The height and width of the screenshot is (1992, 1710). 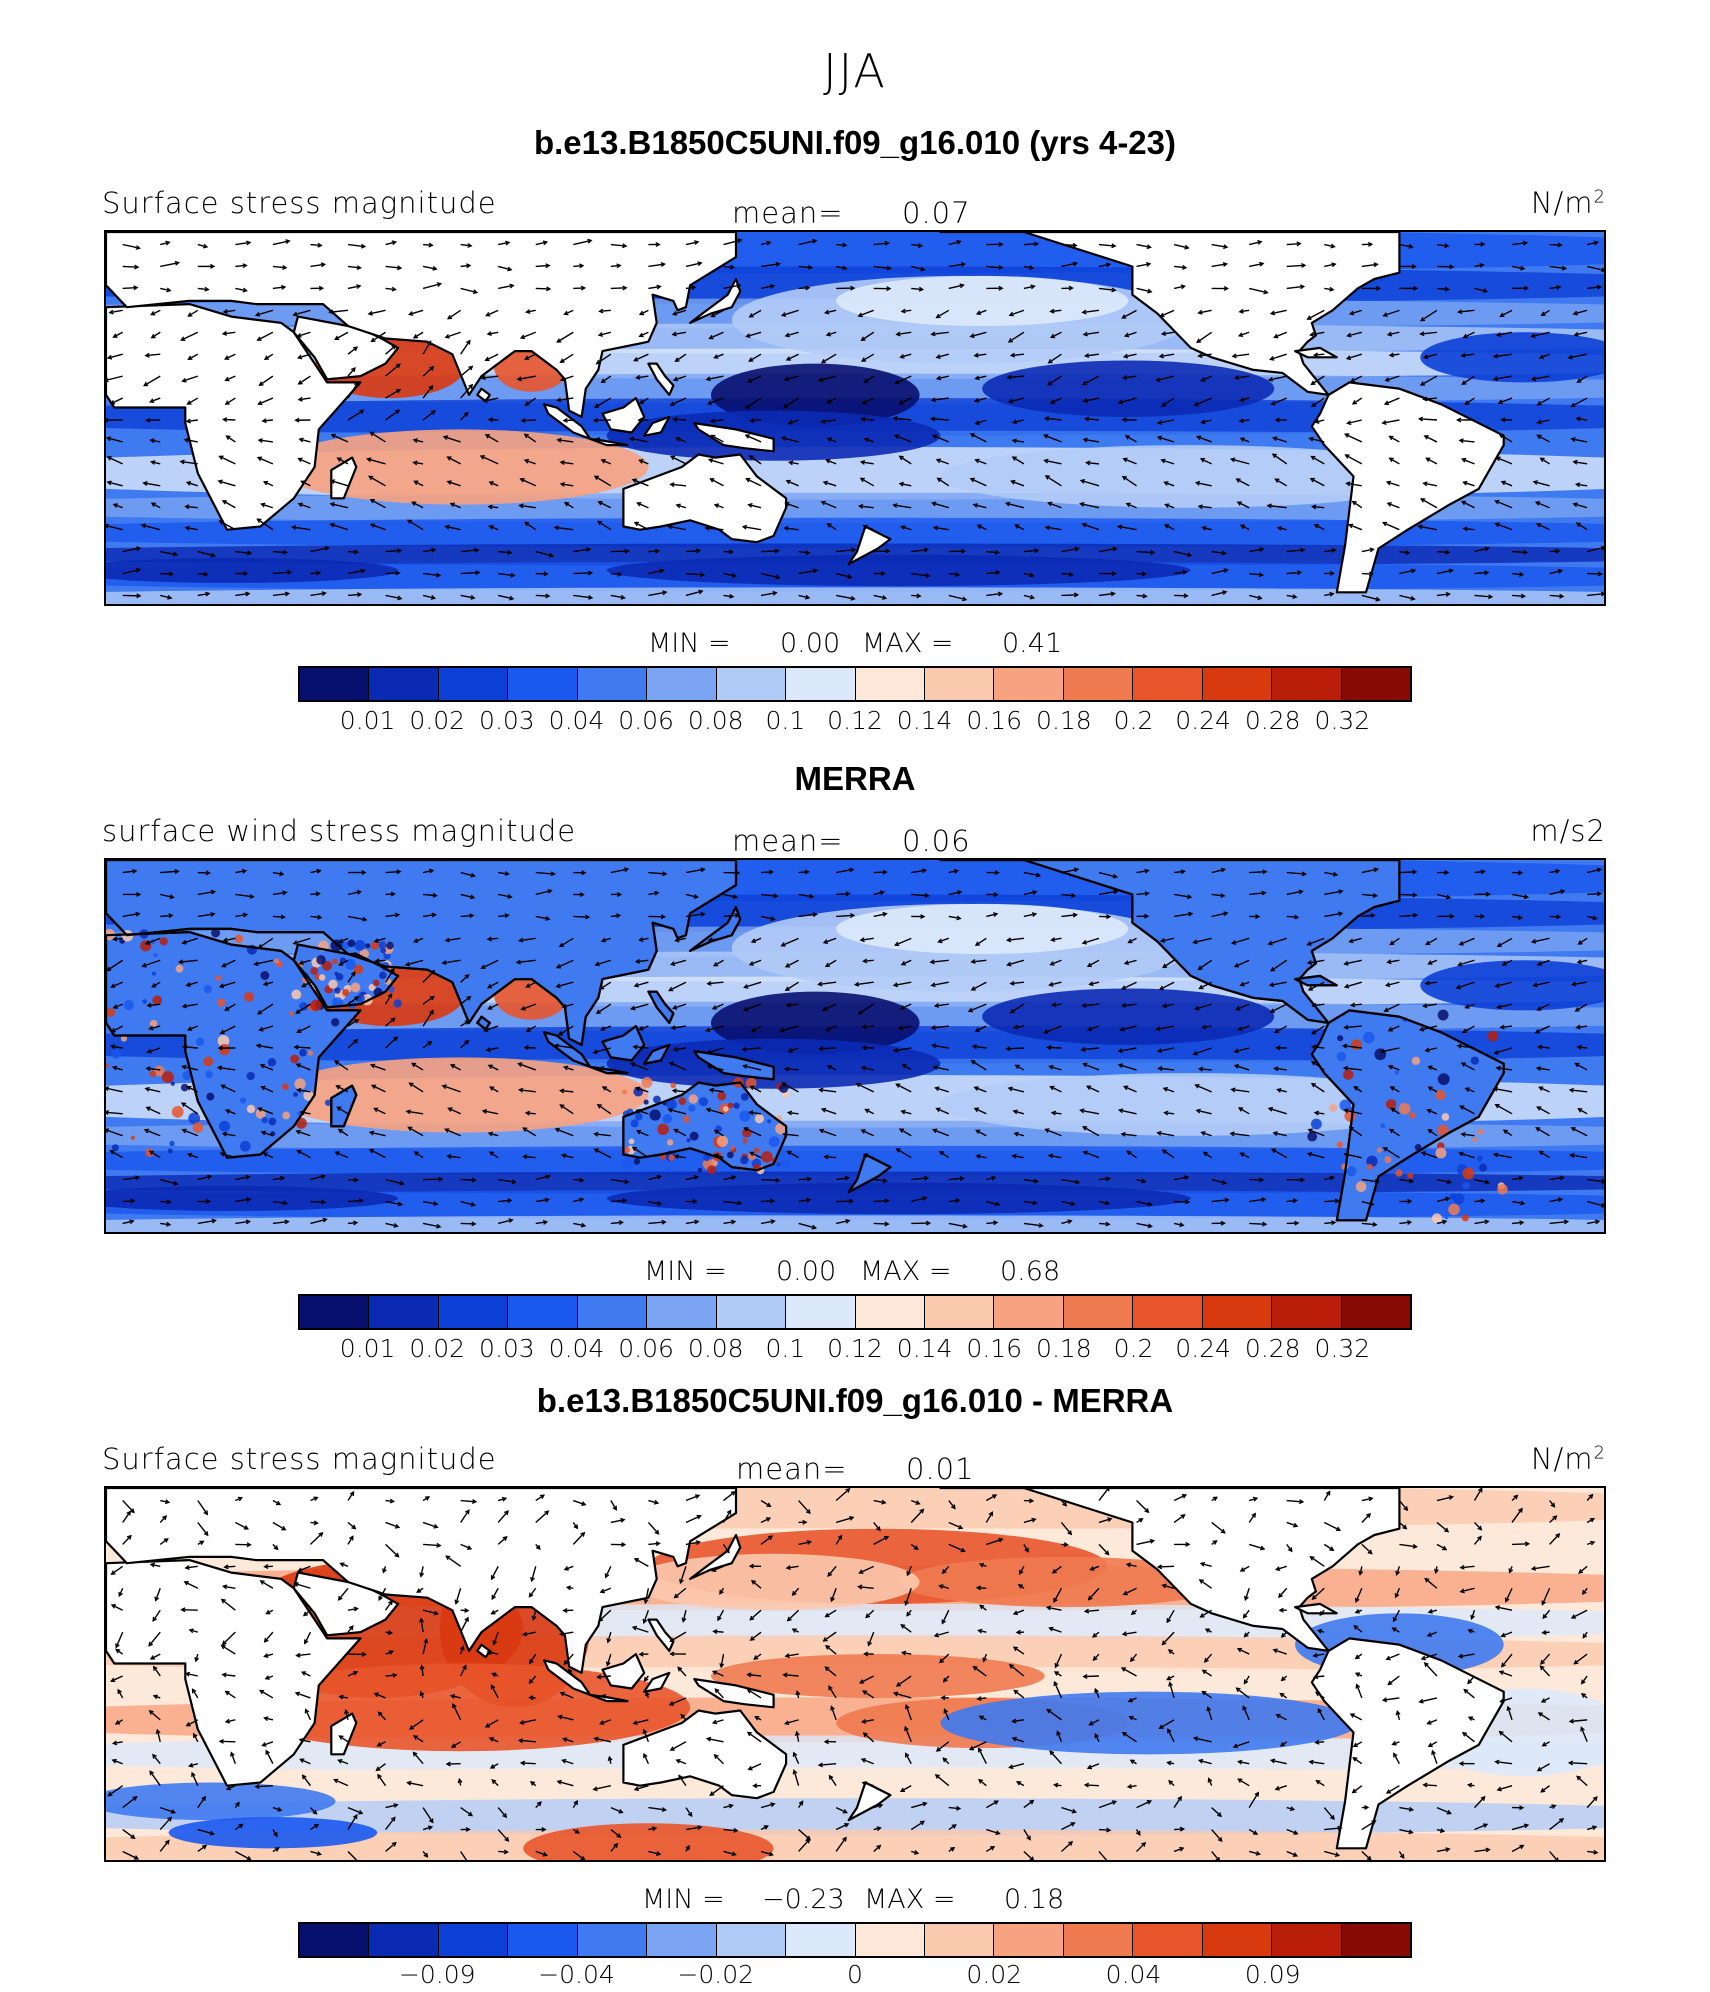 What do you see at coordinates (855, 1348) in the screenshot?
I see `colorbar-tick-label: 0.12` at bounding box center [855, 1348].